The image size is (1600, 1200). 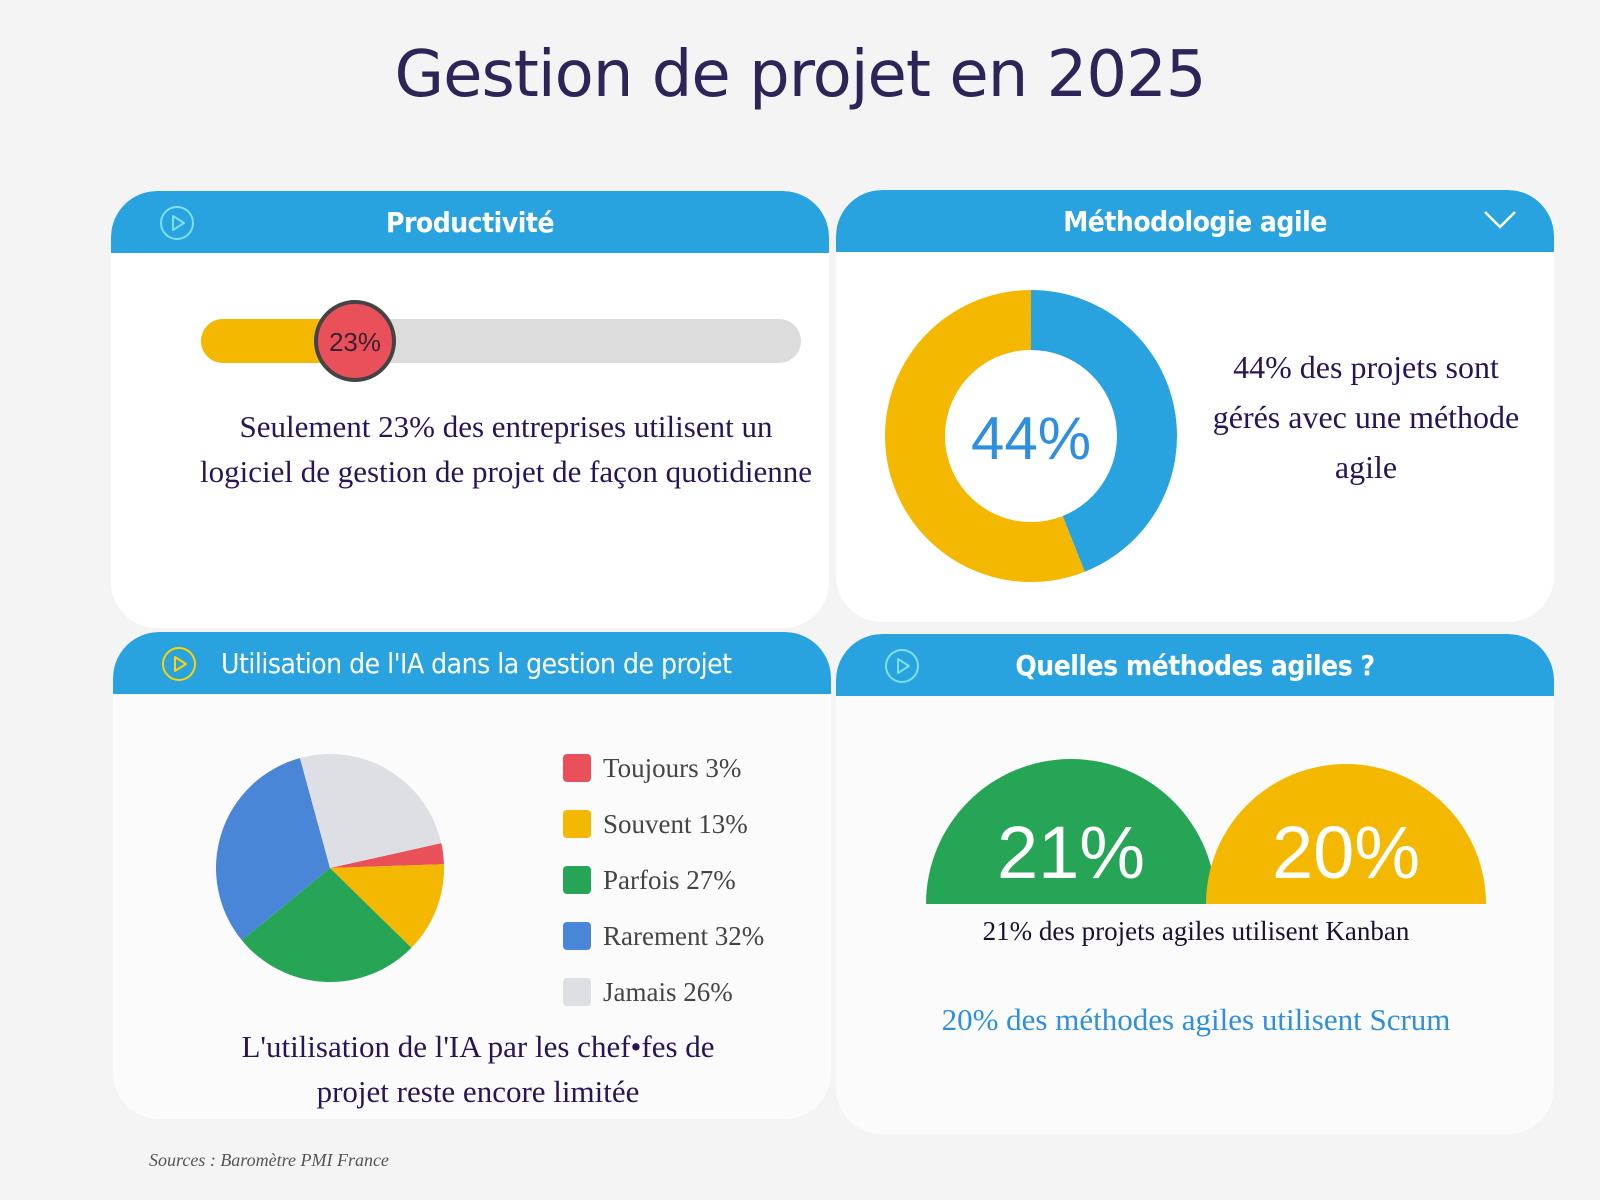 I want to click on progress-knob, so click(x=355, y=341).